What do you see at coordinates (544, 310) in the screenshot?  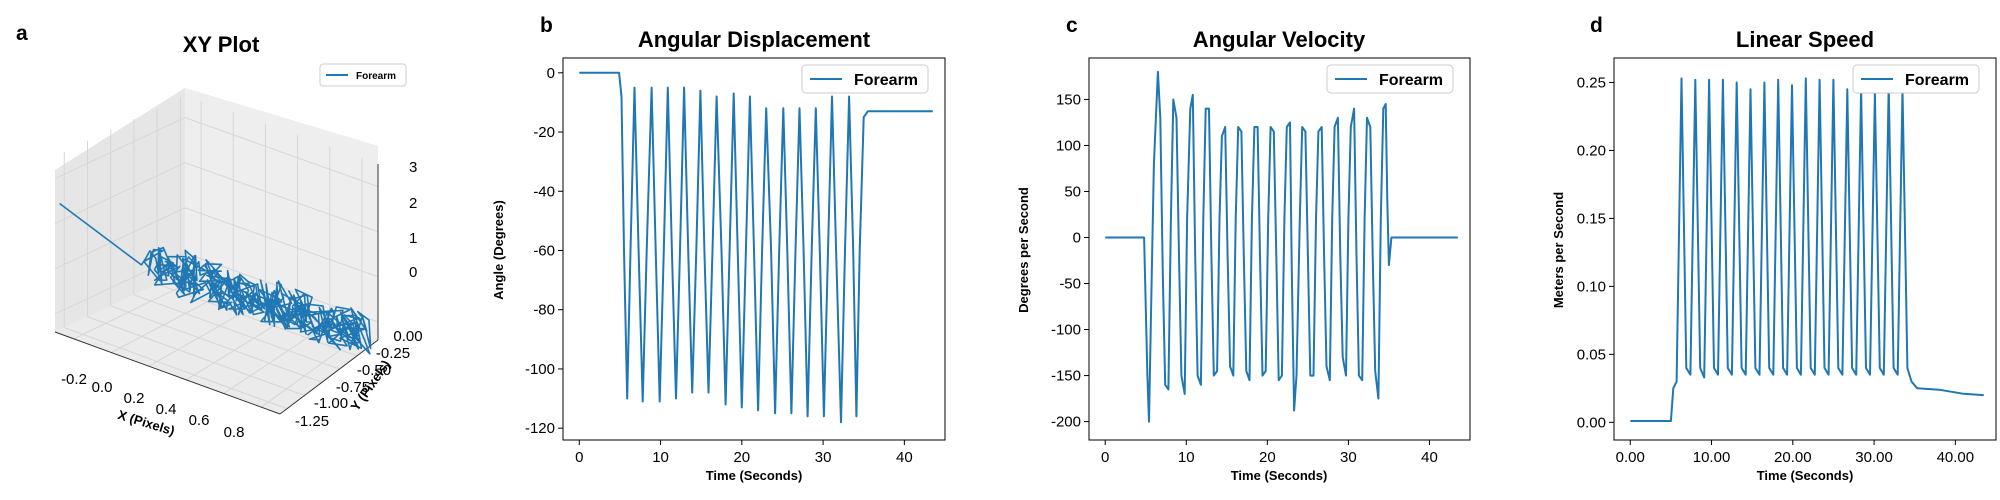 I see `y-tick-label: -80` at bounding box center [544, 310].